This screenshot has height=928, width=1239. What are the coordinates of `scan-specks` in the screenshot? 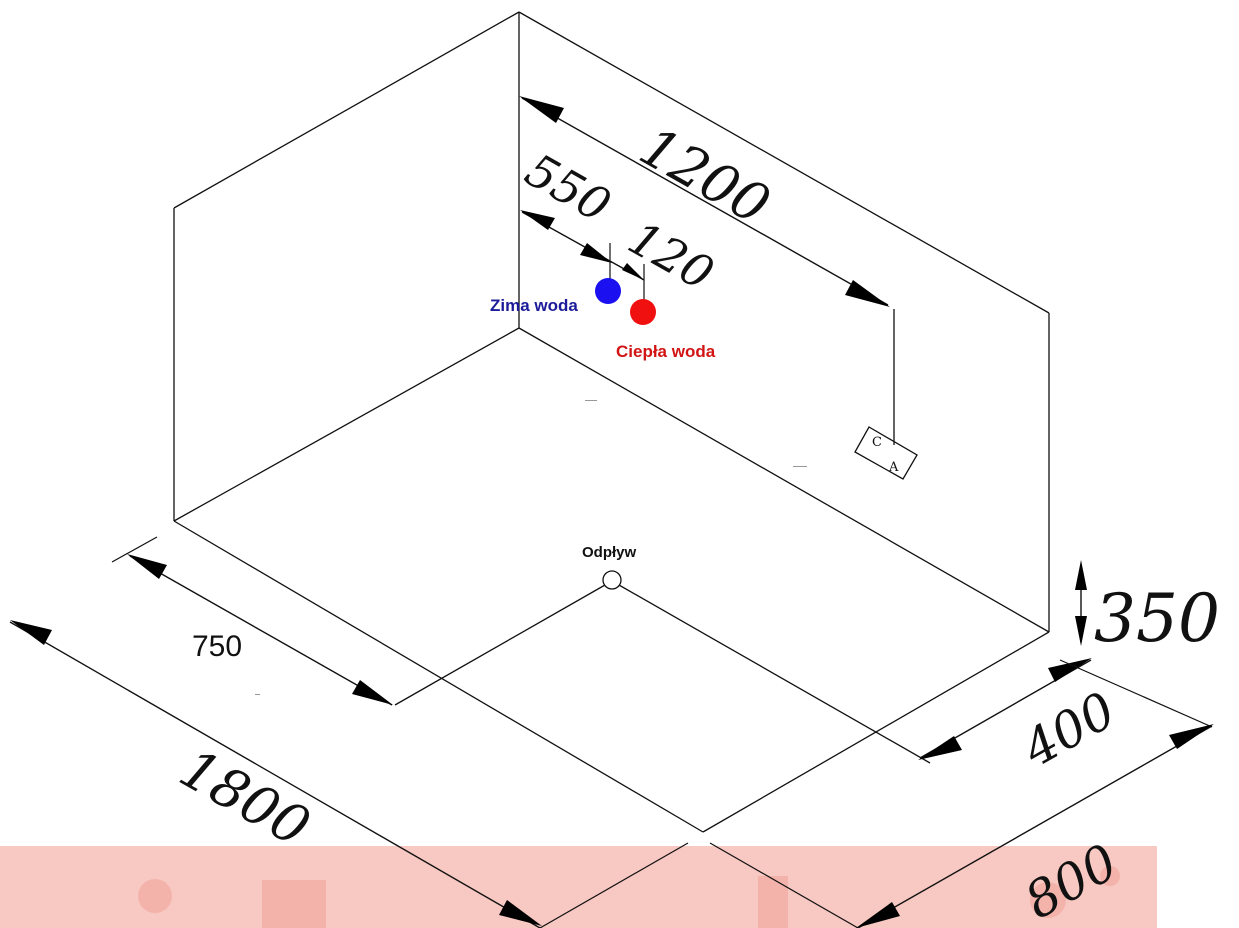 It's located at (531, 547).